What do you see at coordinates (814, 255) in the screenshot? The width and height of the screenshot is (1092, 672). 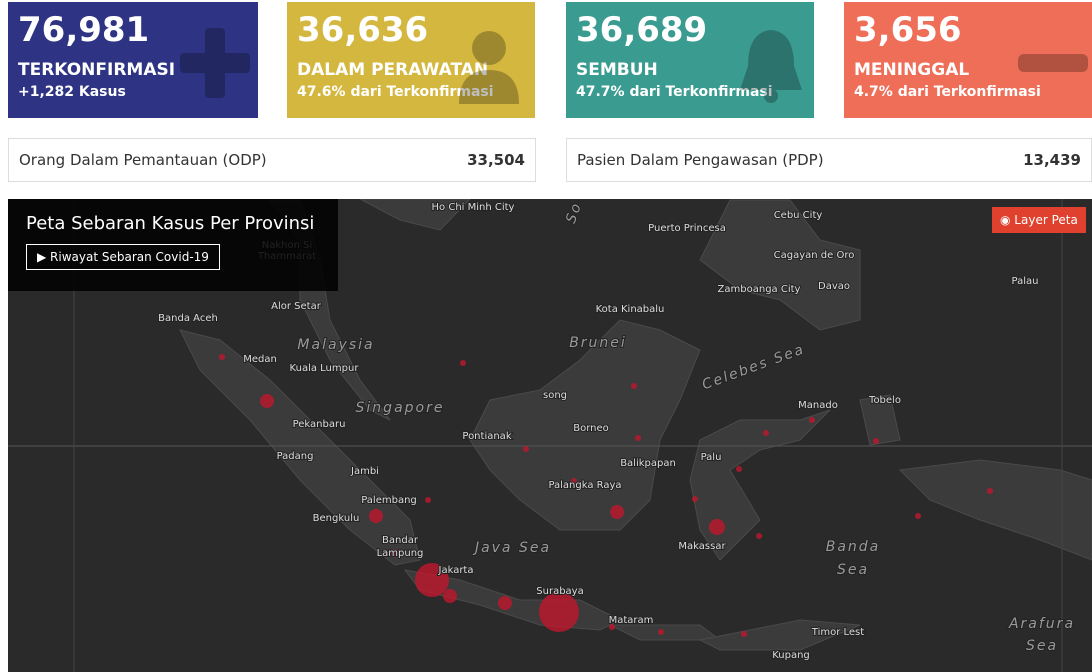 I see `place-label: Cagayan de Oro` at bounding box center [814, 255].